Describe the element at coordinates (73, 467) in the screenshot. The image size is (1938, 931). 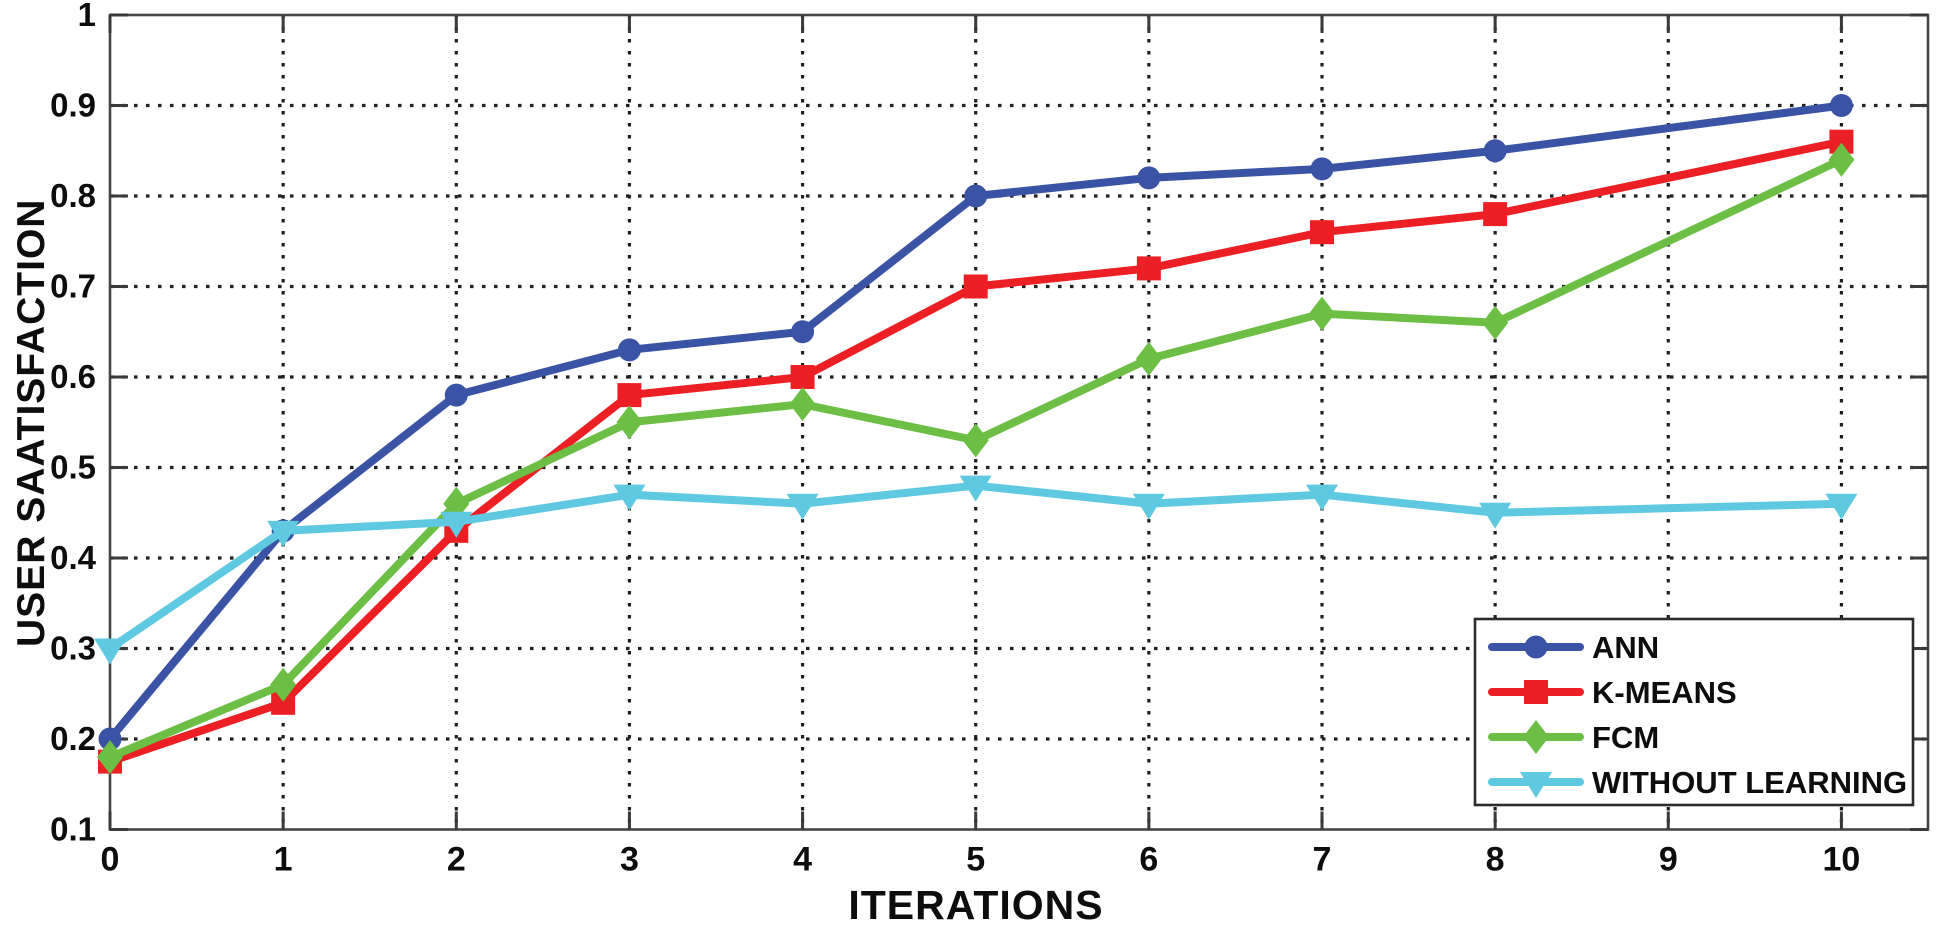
I see `y-tick-label: 0.5` at that location.